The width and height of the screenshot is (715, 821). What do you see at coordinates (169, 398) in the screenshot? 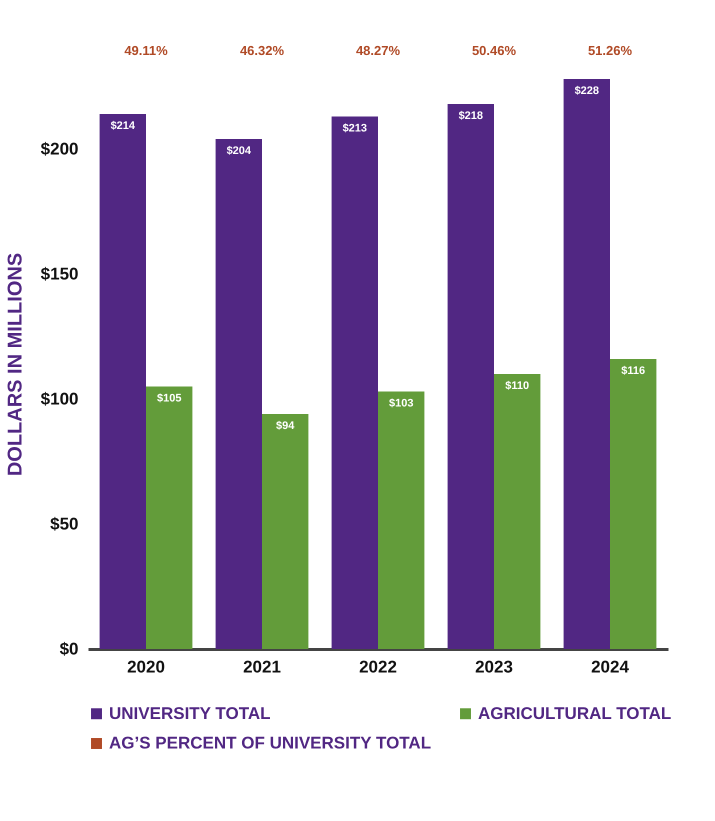
I see `data-label: $105` at bounding box center [169, 398].